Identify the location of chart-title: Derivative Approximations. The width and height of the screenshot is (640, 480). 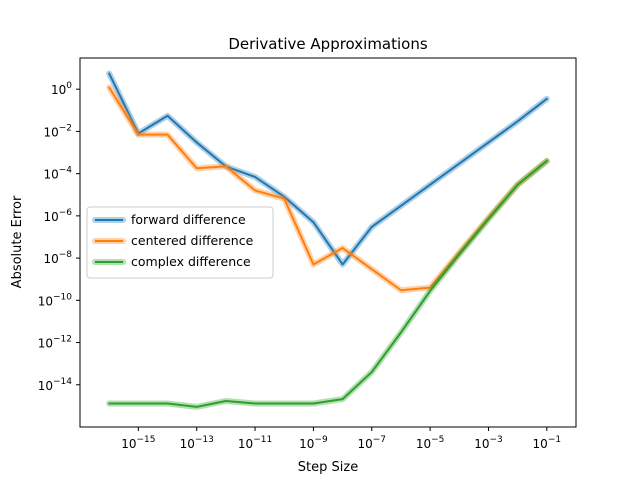
(328, 44).